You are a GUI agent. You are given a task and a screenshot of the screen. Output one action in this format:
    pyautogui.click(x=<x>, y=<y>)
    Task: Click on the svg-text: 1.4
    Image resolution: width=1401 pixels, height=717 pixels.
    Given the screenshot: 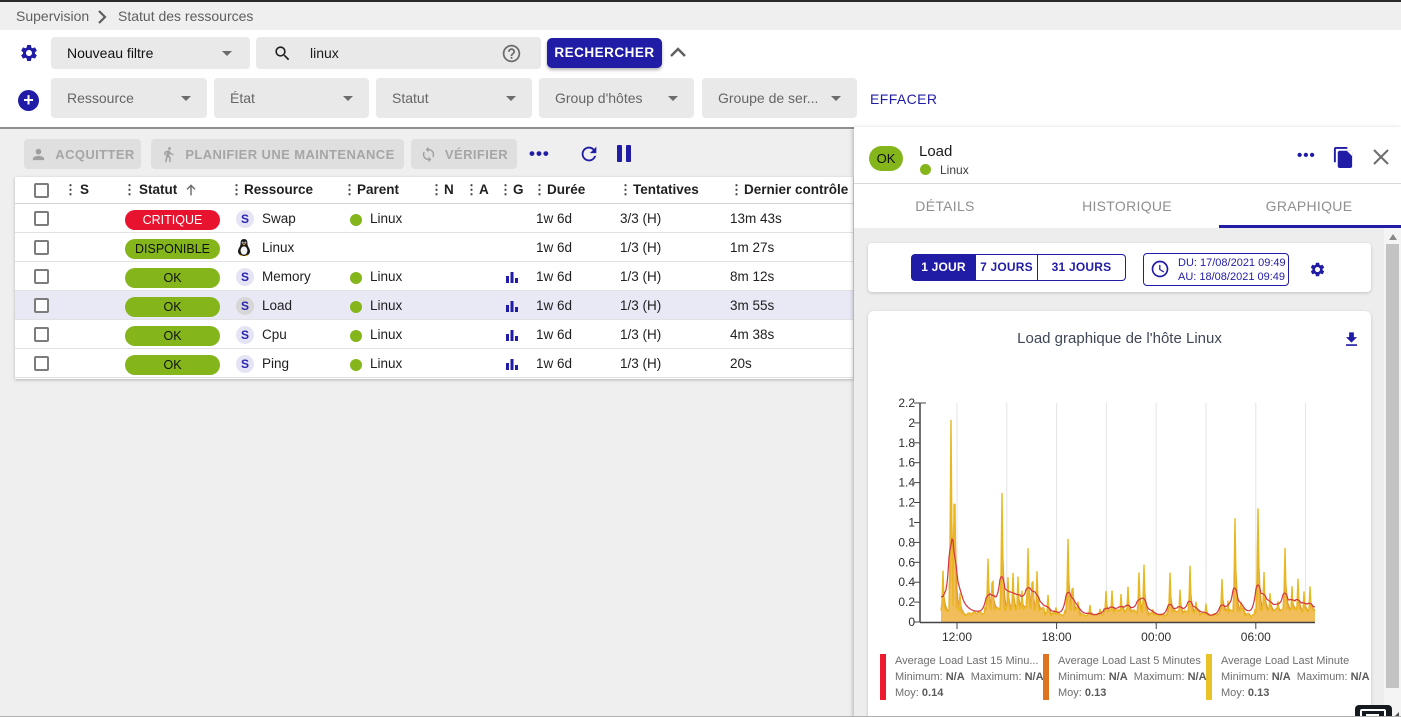 What is the action you would take?
    pyautogui.click(x=906, y=483)
    